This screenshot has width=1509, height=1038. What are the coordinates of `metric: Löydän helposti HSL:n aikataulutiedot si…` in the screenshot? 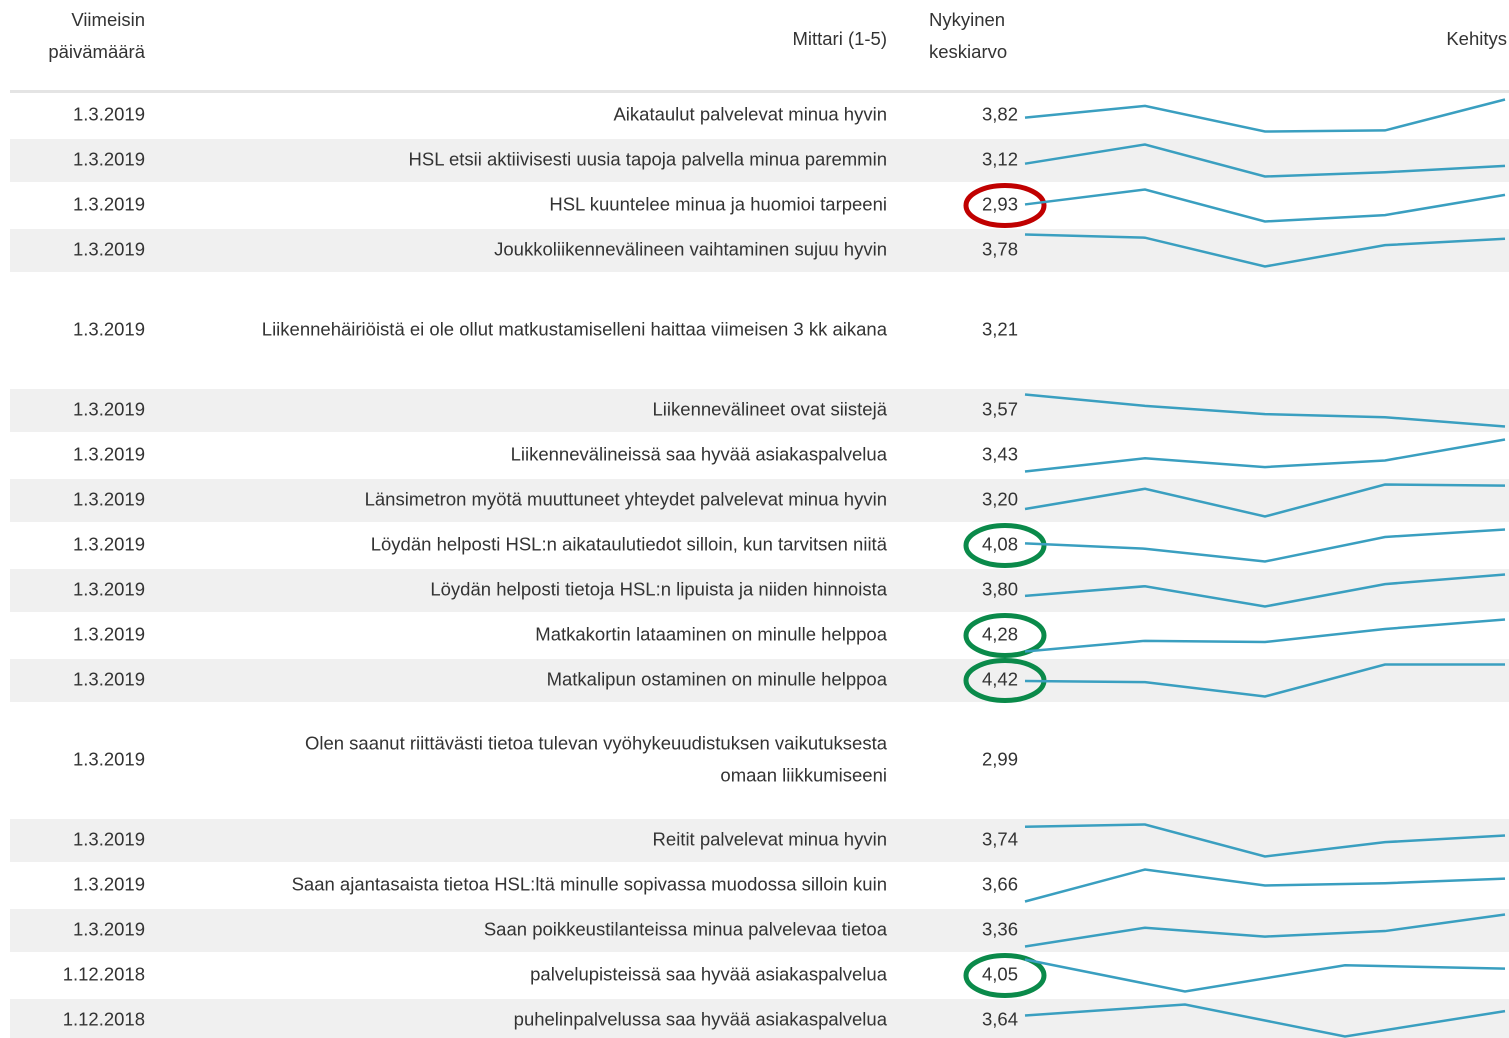 It's located at (629, 543).